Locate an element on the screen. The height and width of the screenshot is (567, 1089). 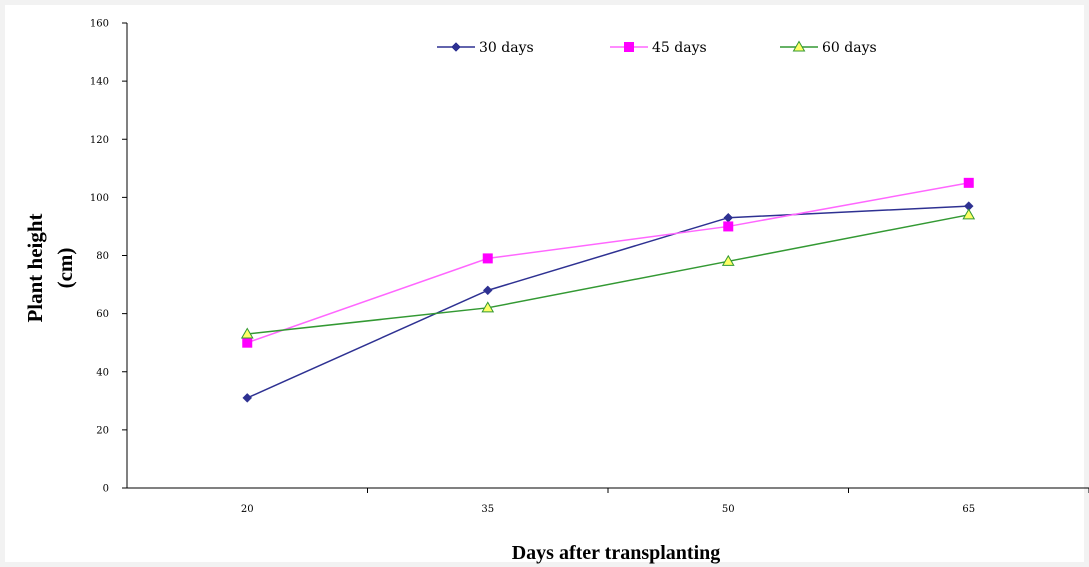
x-axis-title: Days after transplanting is located at coordinates (616, 553).